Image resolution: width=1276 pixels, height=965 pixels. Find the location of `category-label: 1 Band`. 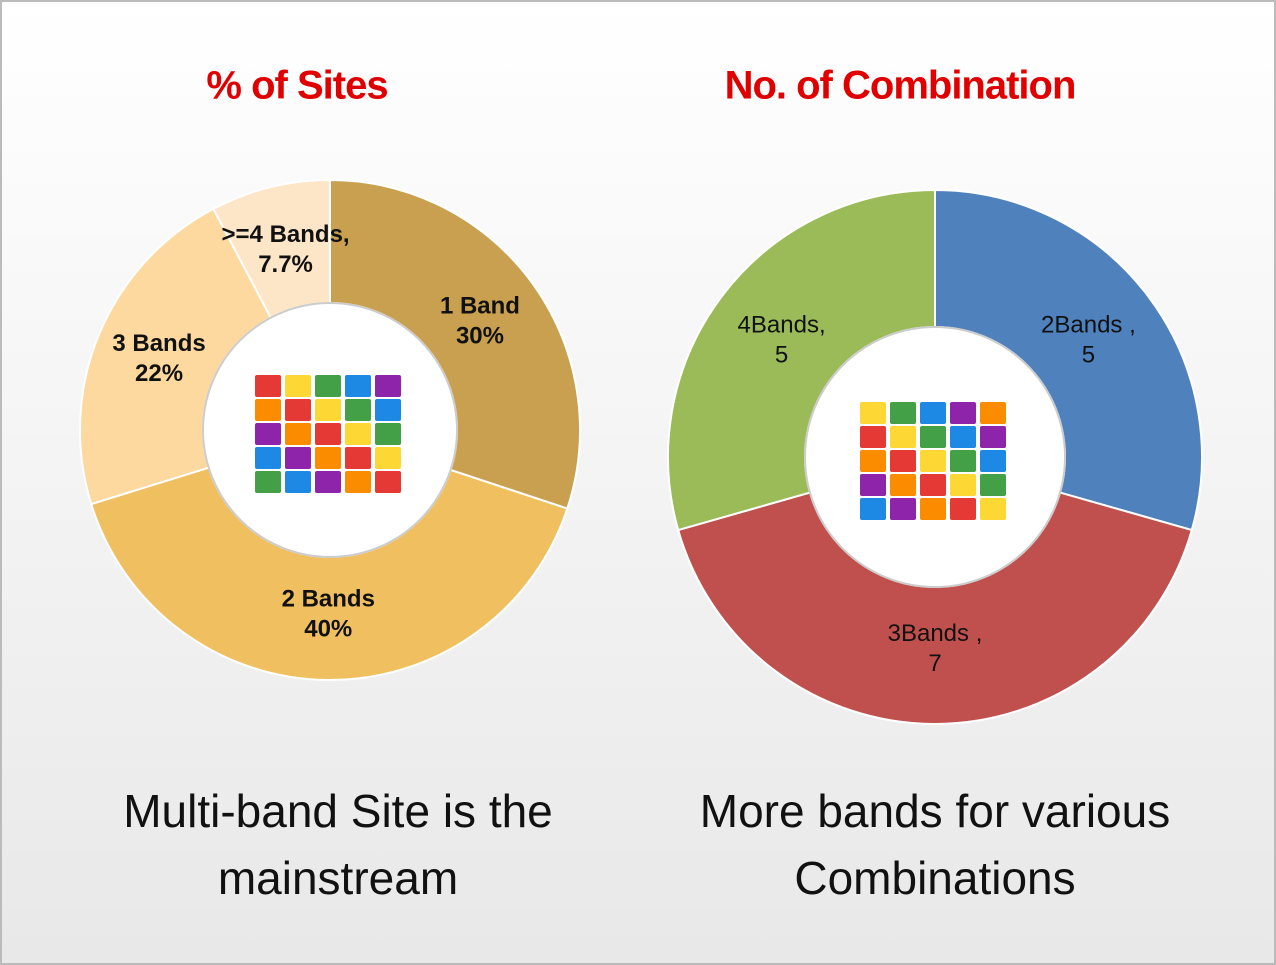

category-label: 1 Band is located at coordinates (480, 306).